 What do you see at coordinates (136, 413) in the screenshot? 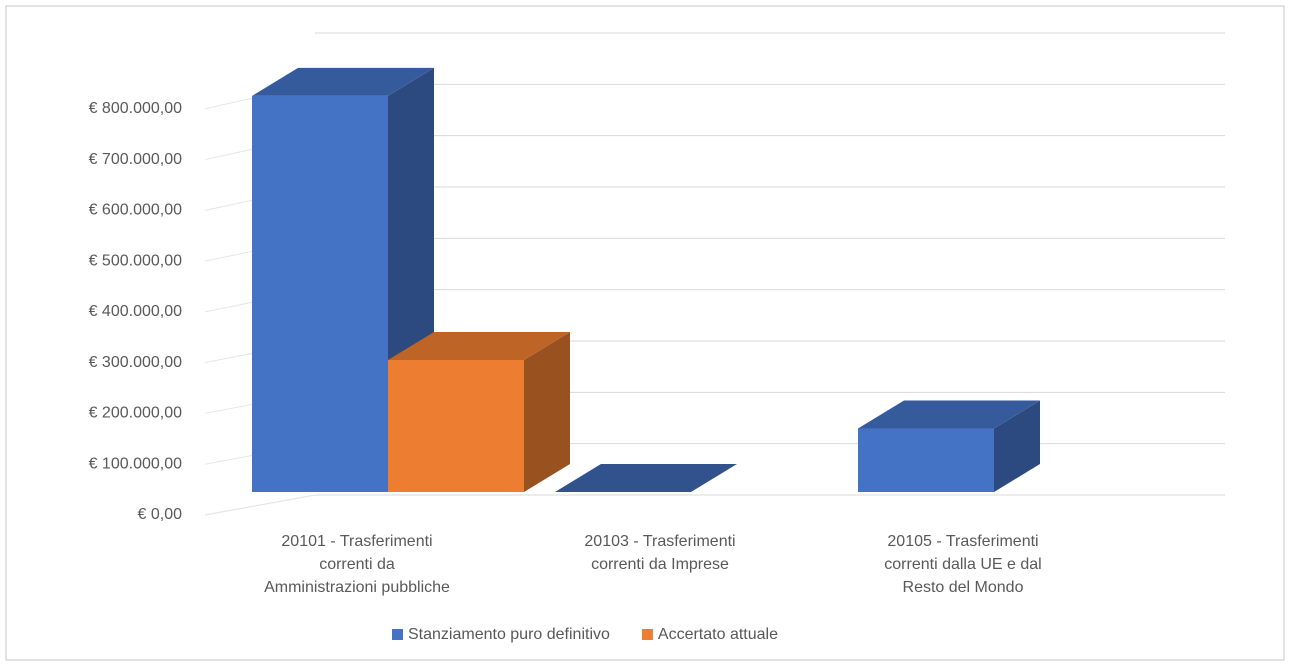
I see `y-tick-label: € 200.000,00` at bounding box center [136, 413].